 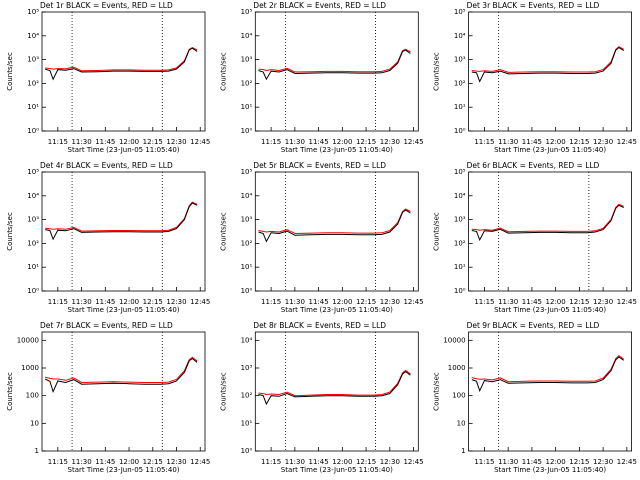 What do you see at coordinates (454, 340) in the screenshot?
I see `y-tick-label: 10000` at bounding box center [454, 340].